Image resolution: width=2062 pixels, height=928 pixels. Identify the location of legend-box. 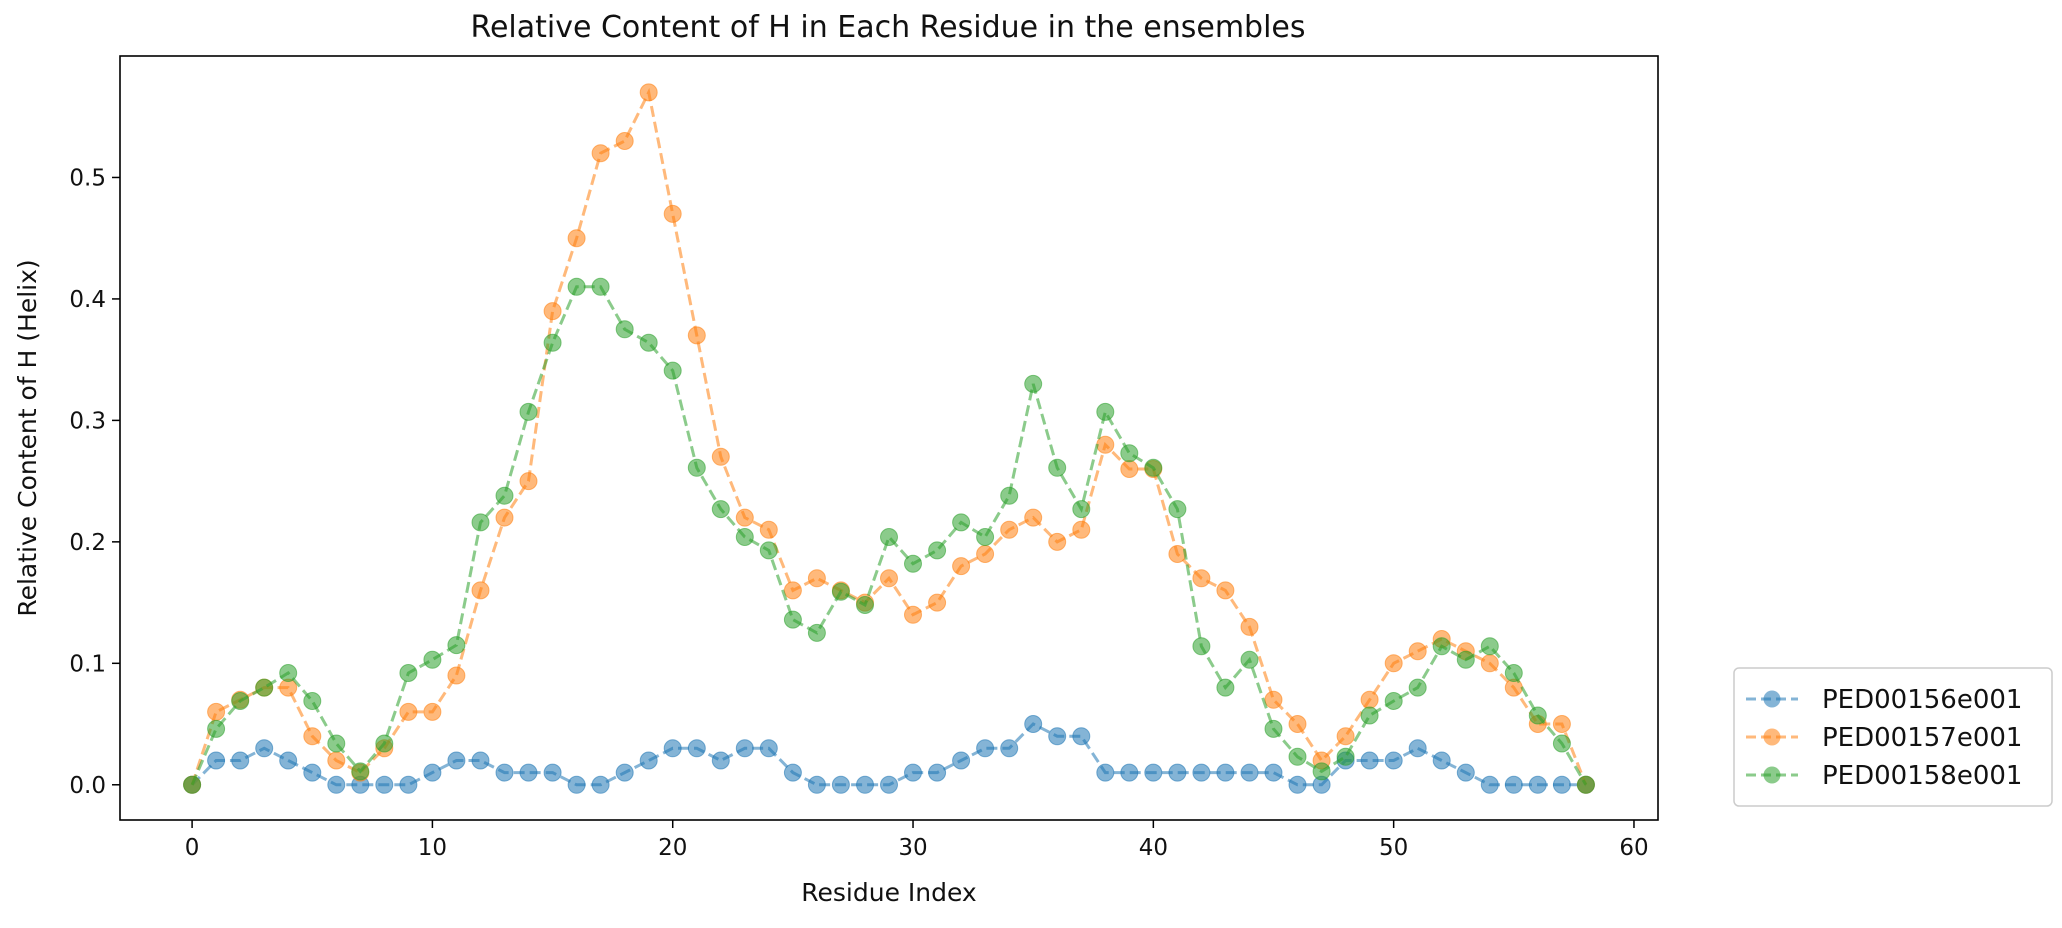
(1893, 737).